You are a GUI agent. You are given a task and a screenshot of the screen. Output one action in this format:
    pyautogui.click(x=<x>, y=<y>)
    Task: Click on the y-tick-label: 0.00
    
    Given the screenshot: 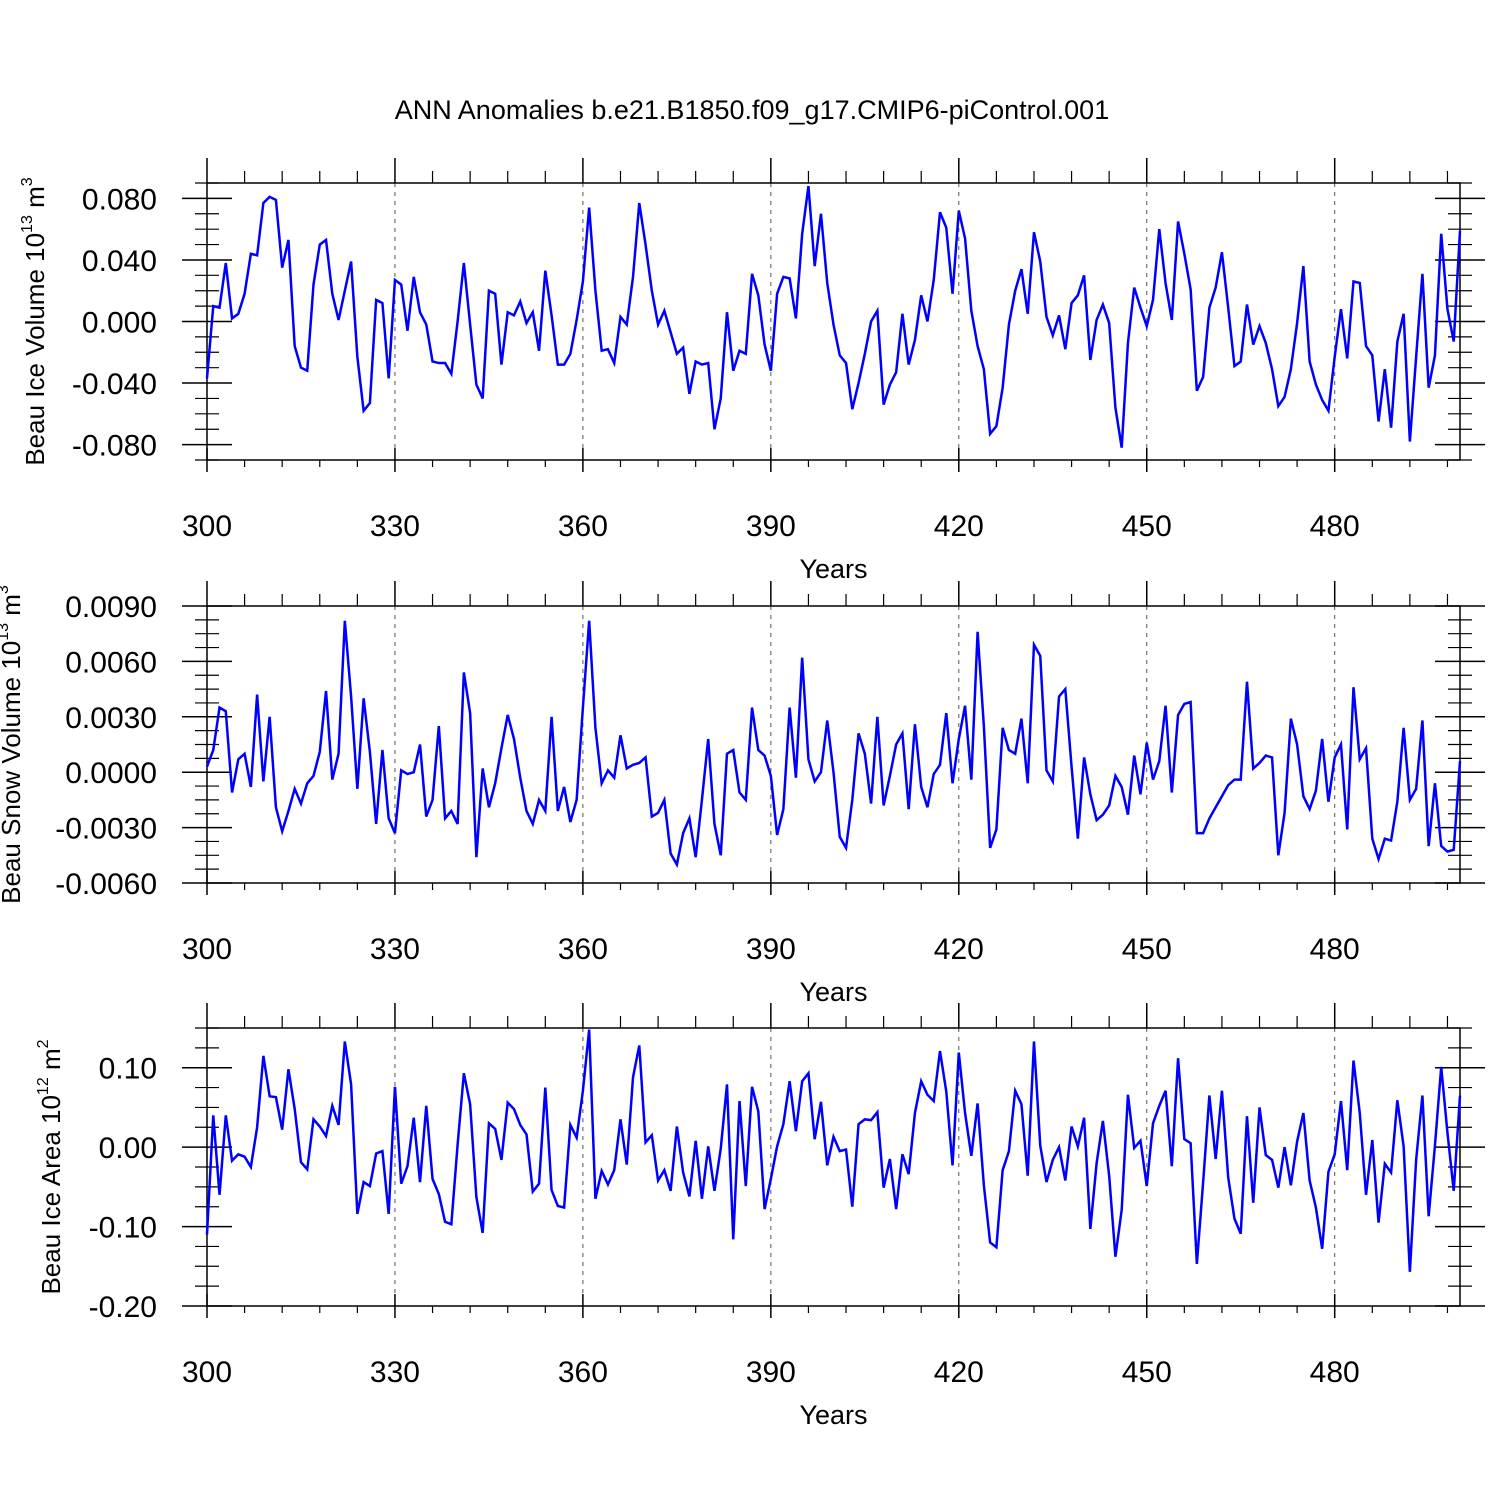 What is the action you would take?
    pyautogui.click(x=128, y=1148)
    